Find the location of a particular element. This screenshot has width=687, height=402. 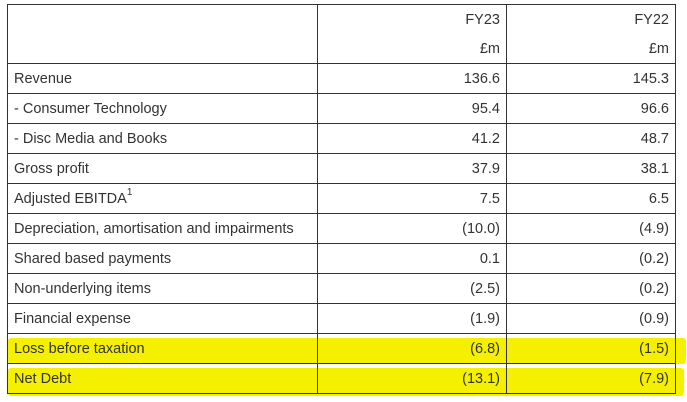

fy22-value: (4.9) is located at coordinates (591, 228).